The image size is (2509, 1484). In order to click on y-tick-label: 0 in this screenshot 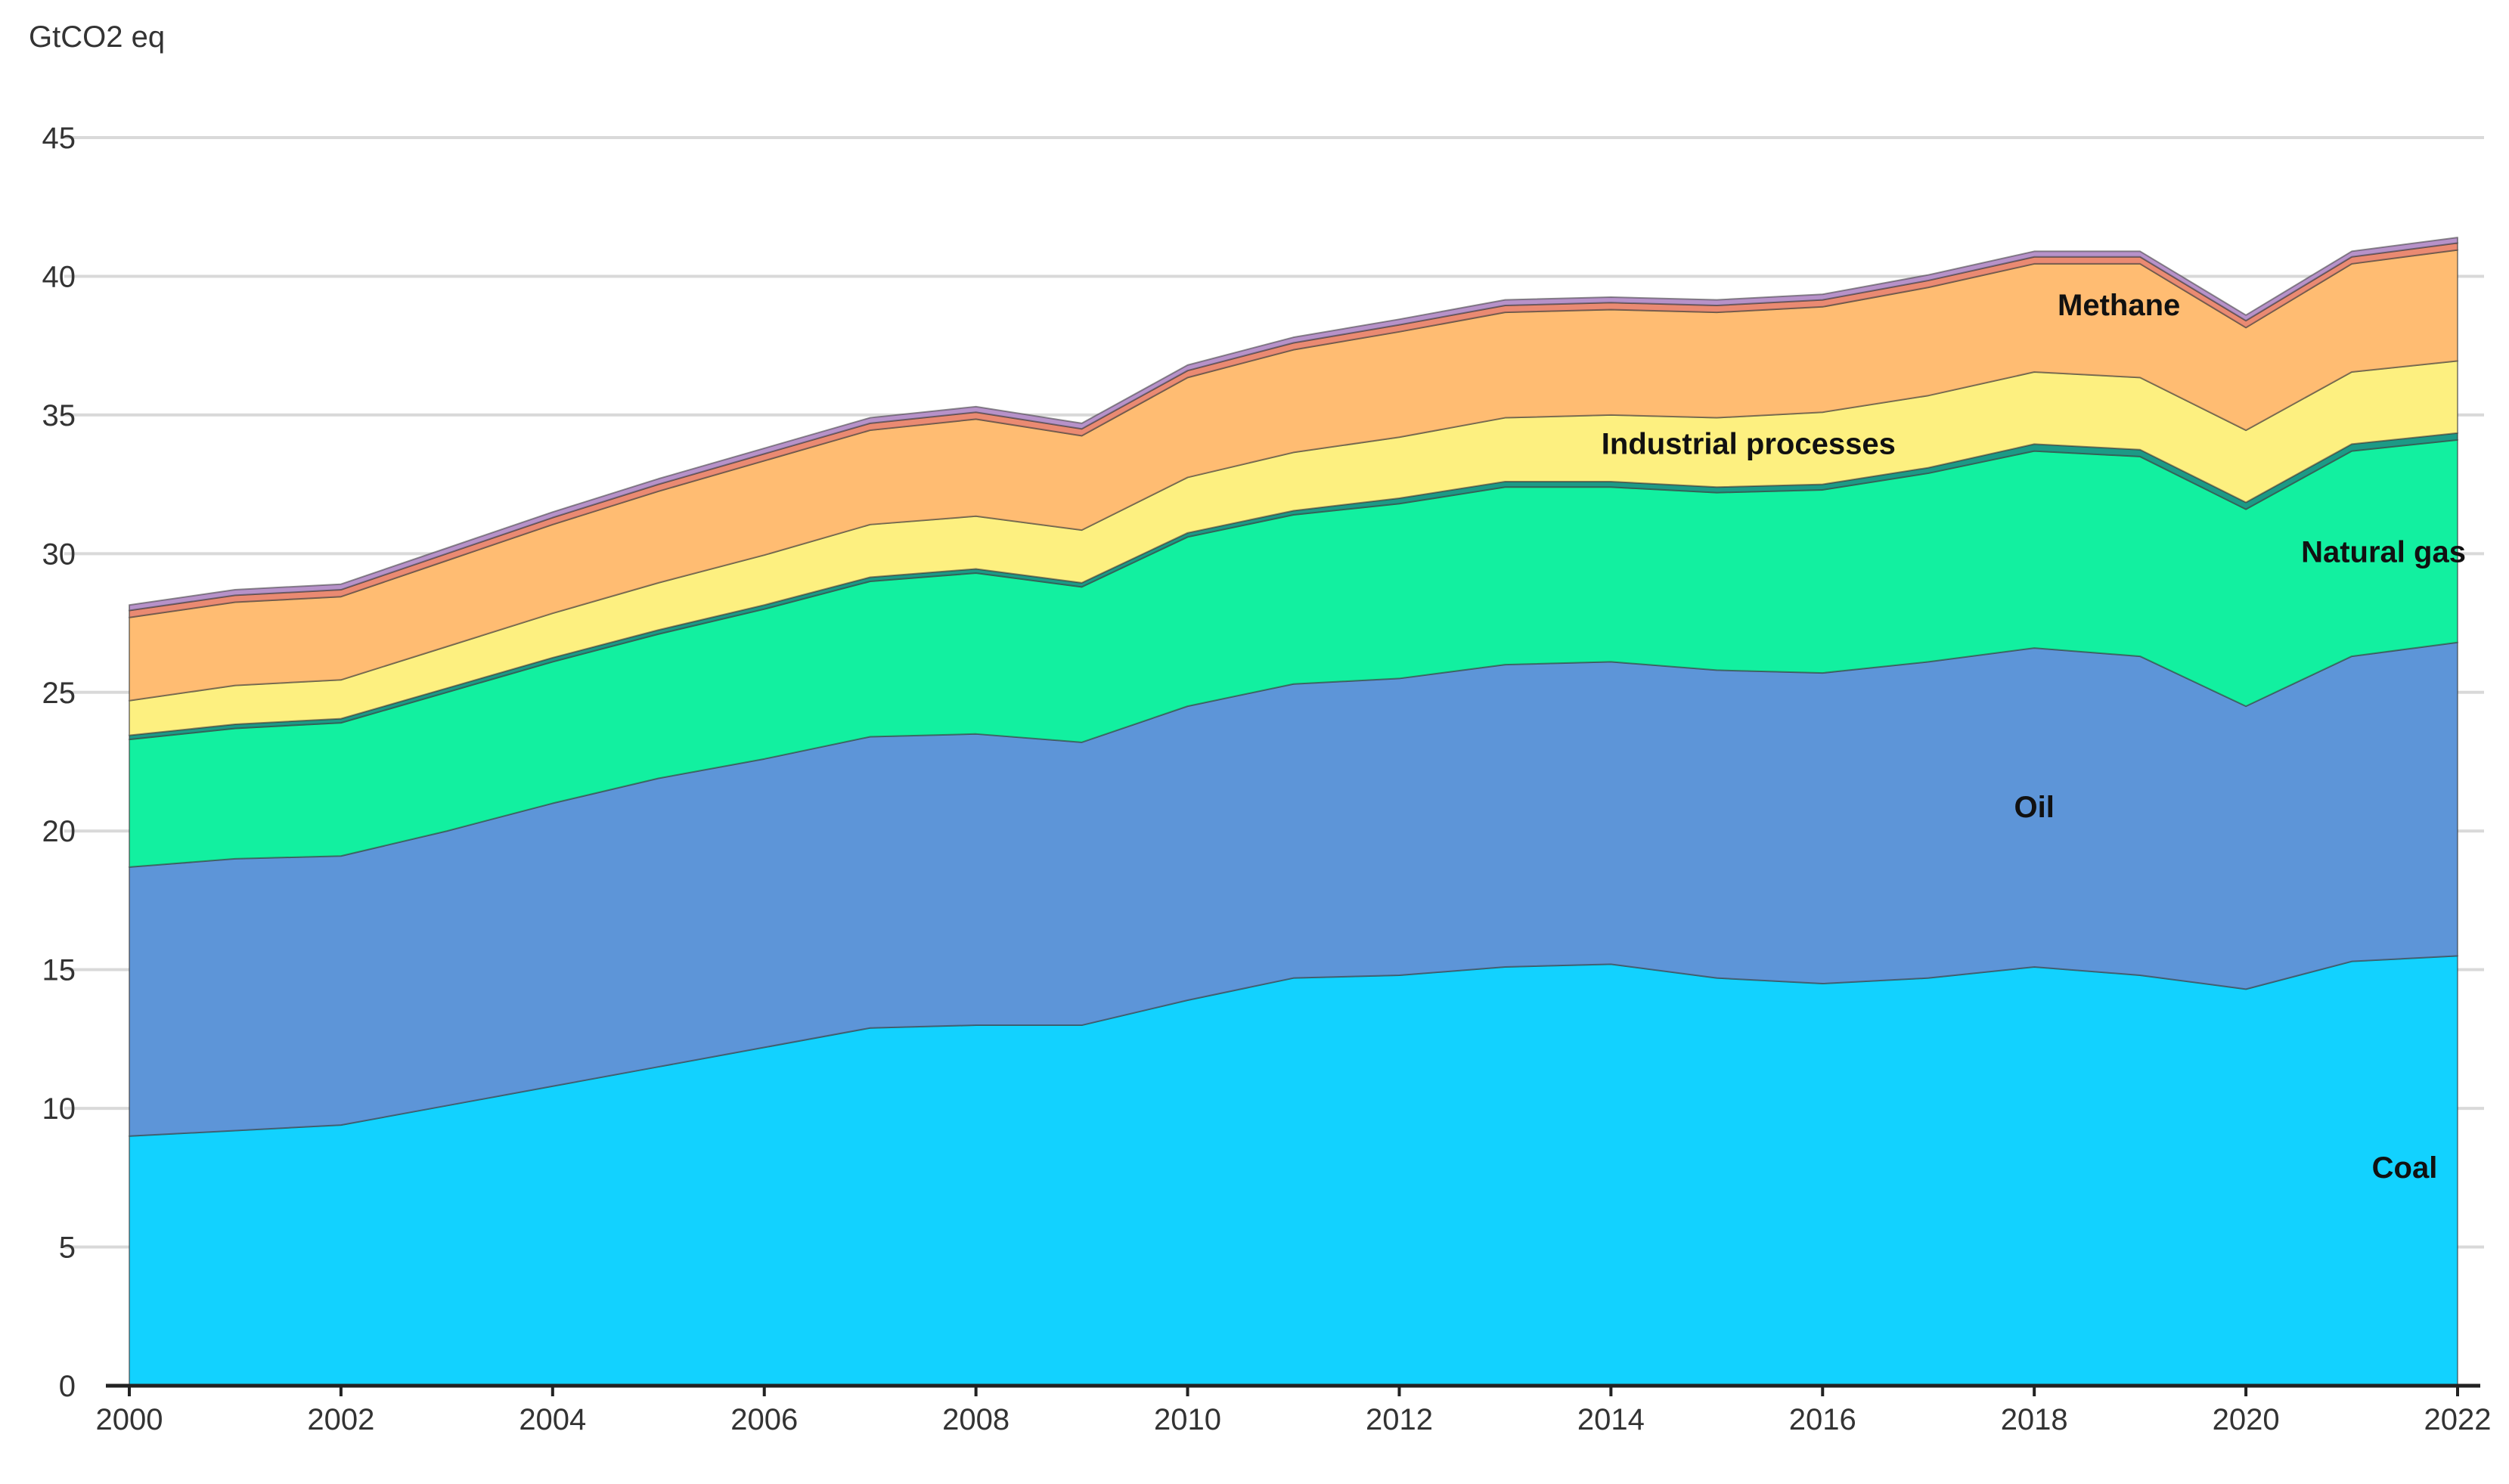, I will do `click(67, 1386)`.